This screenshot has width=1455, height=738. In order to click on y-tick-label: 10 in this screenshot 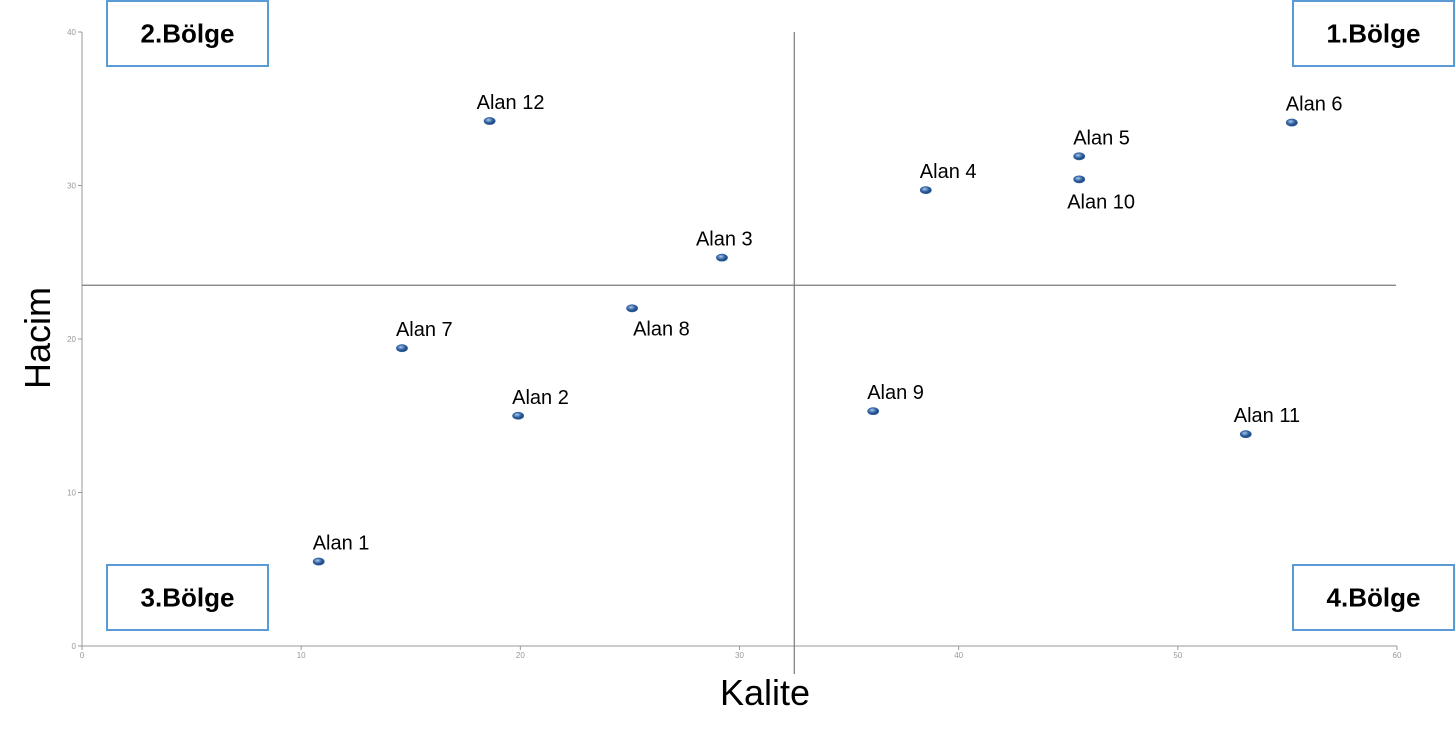, I will do `click(71, 493)`.